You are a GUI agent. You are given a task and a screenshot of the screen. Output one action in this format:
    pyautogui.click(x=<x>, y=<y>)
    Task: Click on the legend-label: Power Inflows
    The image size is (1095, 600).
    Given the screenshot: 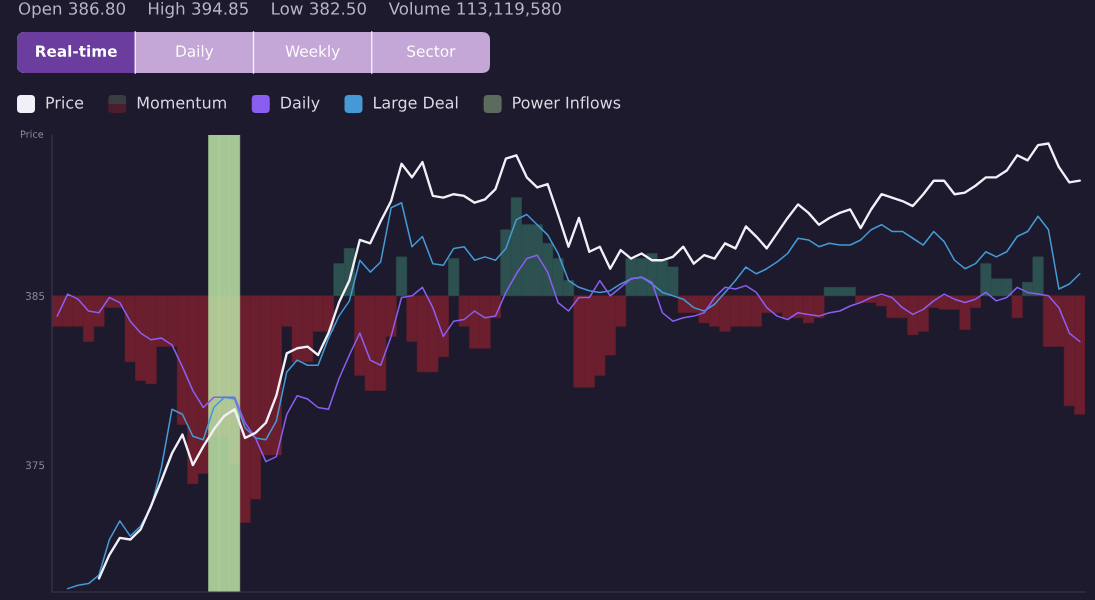 What is the action you would take?
    pyautogui.click(x=567, y=102)
    